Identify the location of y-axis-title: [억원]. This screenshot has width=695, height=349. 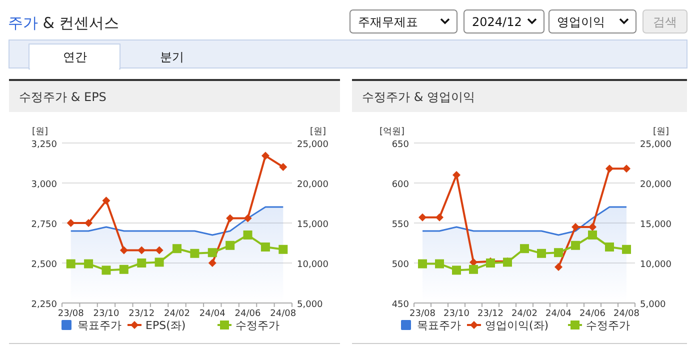
(392, 132).